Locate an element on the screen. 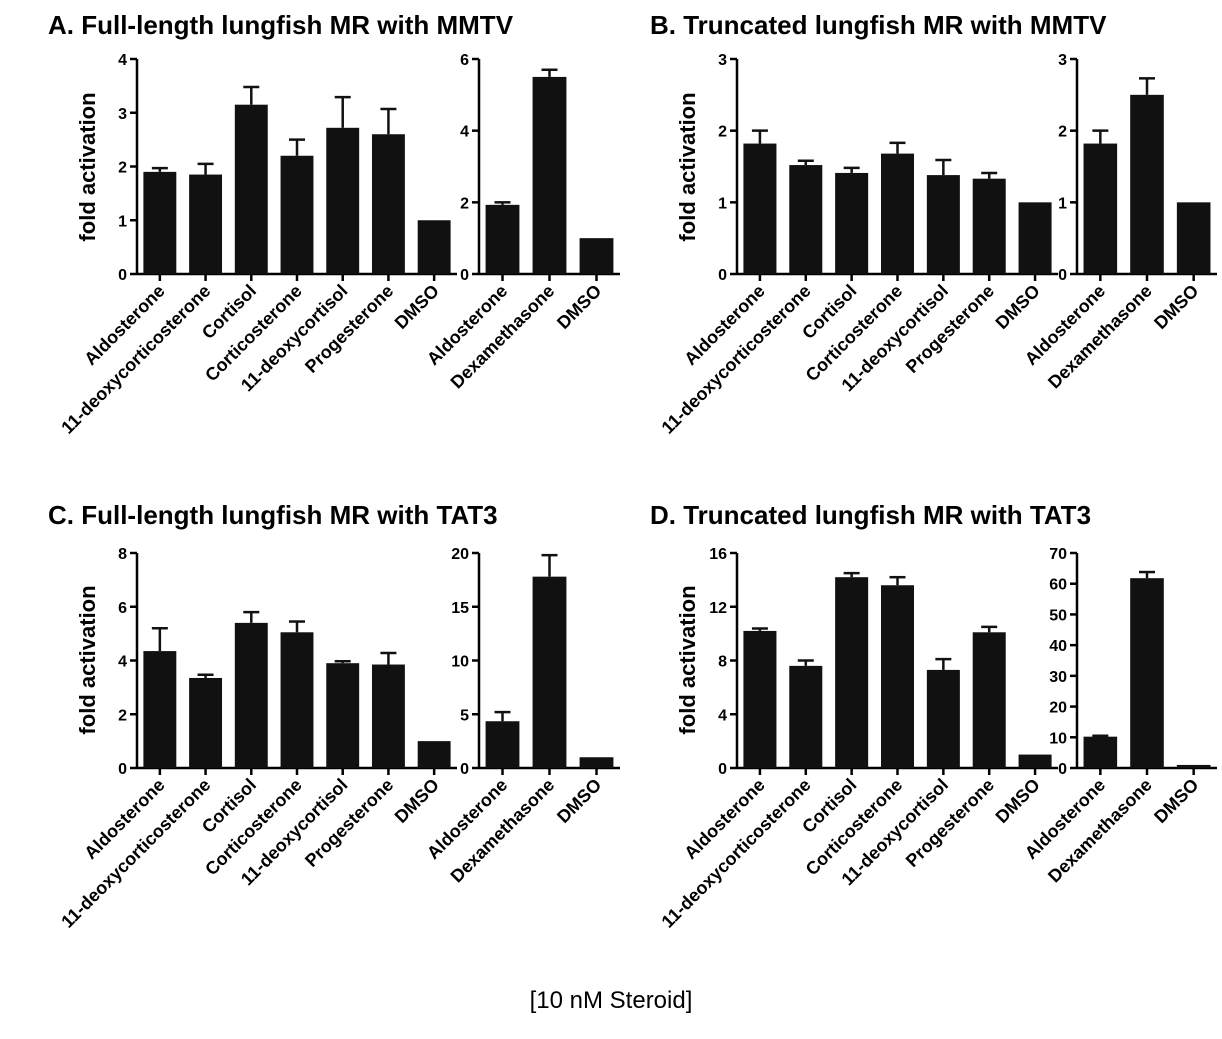 Image resolution: width=1222 pixels, height=1039 pixels. panel-d-title: D. Truncated lungfish MR with TAT3 is located at coordinates (870, 515).